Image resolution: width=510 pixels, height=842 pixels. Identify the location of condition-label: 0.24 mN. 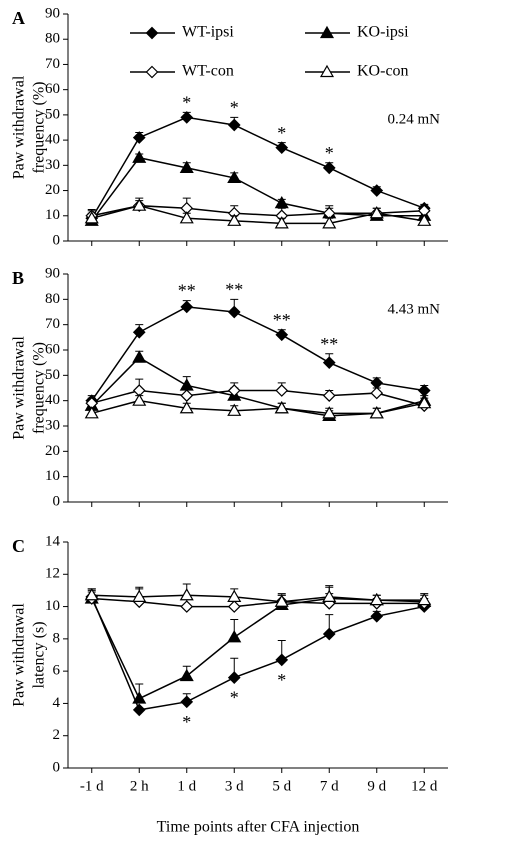
(414, 119).